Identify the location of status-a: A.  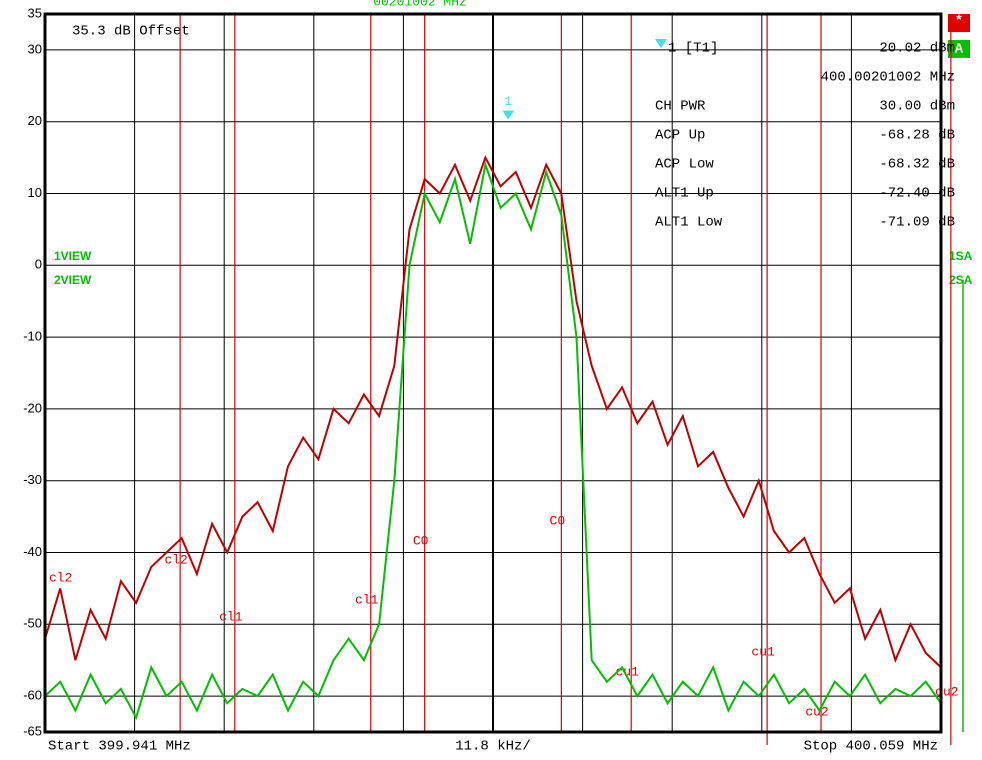
(959, 50).